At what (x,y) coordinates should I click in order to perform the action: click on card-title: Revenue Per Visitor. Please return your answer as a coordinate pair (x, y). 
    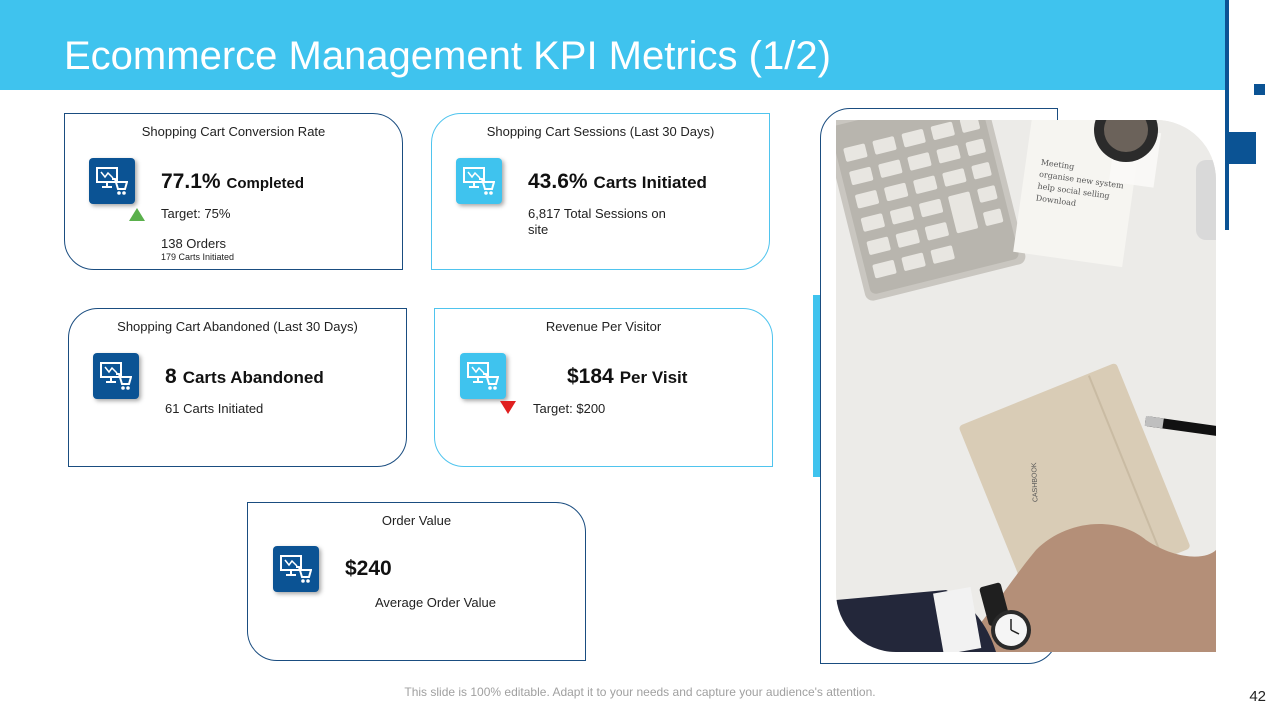
    Looking at the image, I should click on (603, 326).